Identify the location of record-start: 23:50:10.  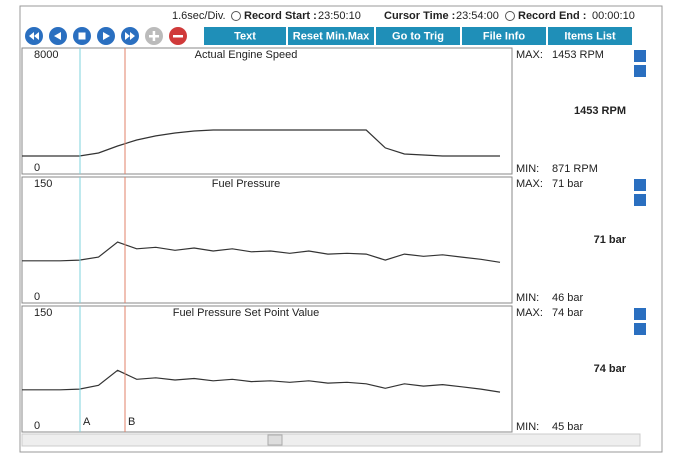
(339, 16).